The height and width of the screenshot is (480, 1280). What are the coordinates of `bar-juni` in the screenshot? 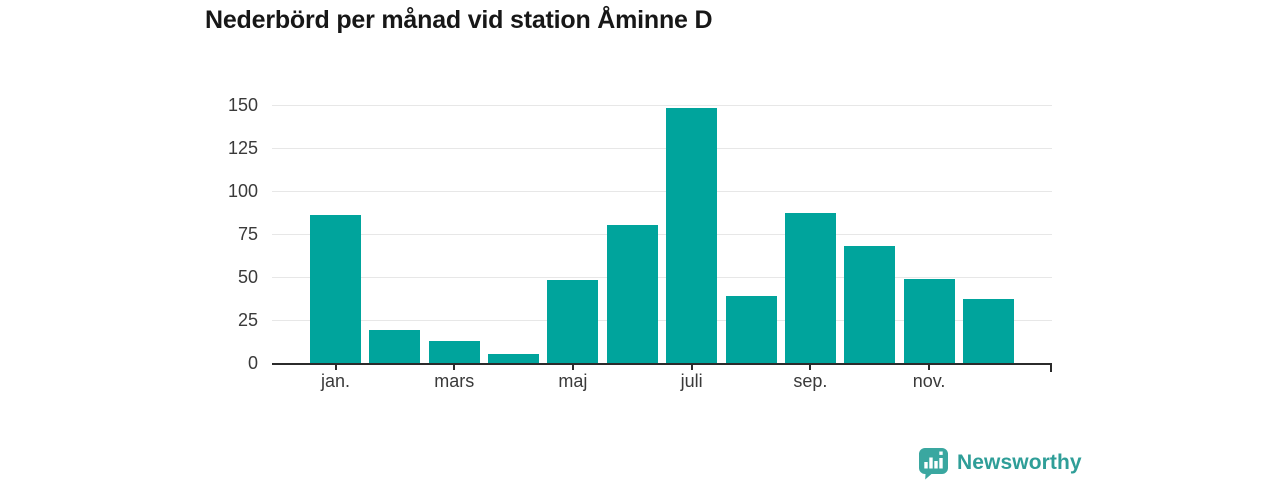 It's located at (632, 294).